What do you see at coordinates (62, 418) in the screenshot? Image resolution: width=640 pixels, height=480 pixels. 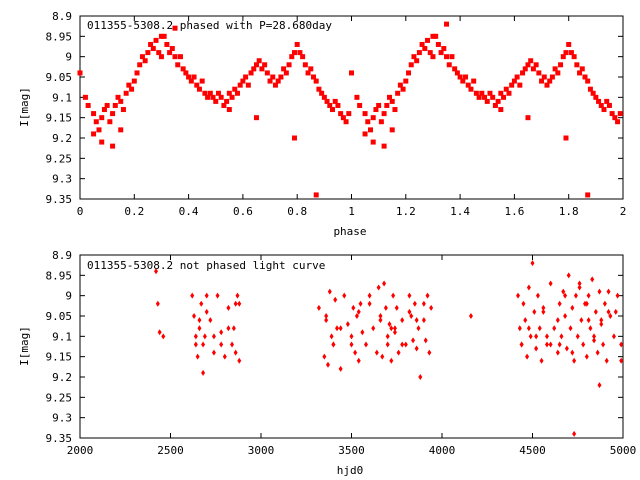 I see `y-tick-label: 9.3` at bounding box center [62, 418].